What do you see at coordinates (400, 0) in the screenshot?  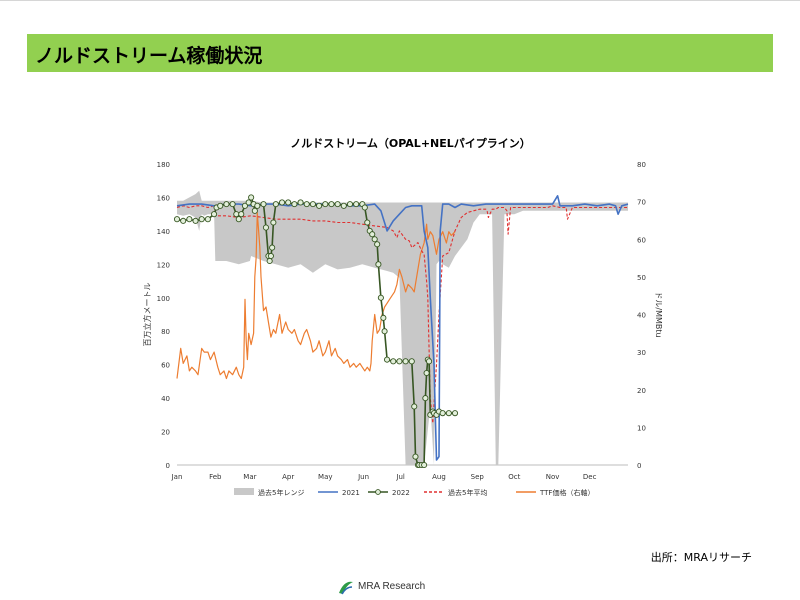 I see `top-rule` at bounding box center [400, 0].